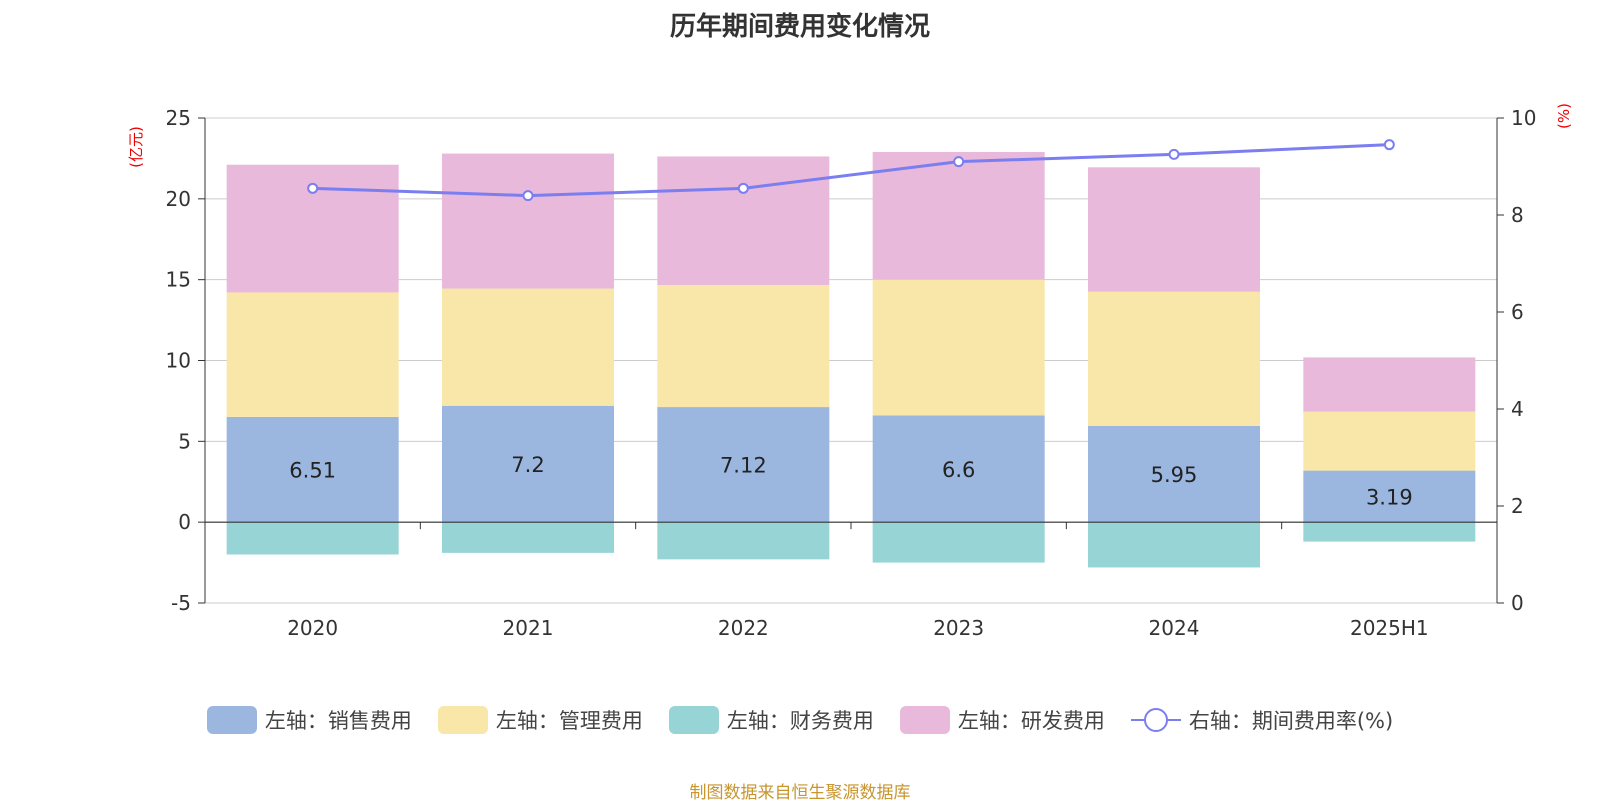 This screenshot has height=803, width=1600. What do you see at coordinates (1174, 545) in the screenshot?
I see `bar-2024-财务费用` at bounding box center [1174, 545].